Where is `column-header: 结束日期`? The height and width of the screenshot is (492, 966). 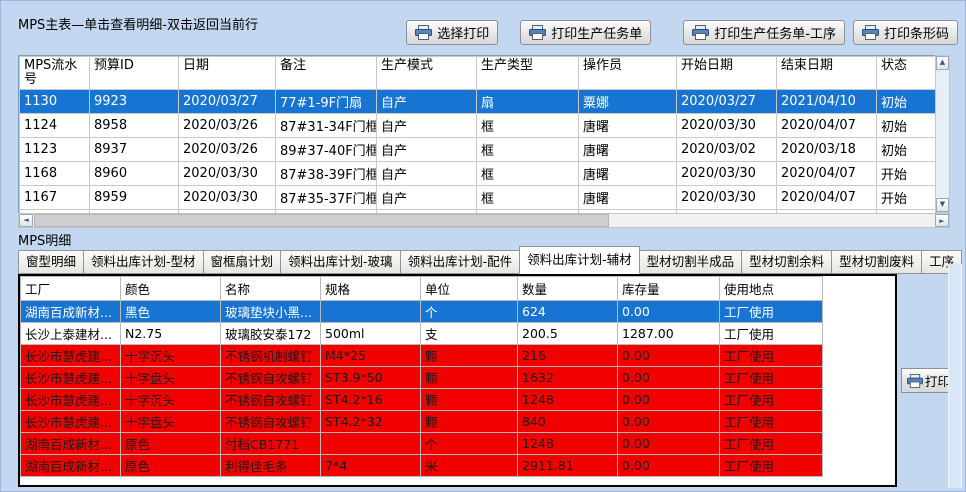 column-header: 结束日期 is located at coordinates (826, 73).